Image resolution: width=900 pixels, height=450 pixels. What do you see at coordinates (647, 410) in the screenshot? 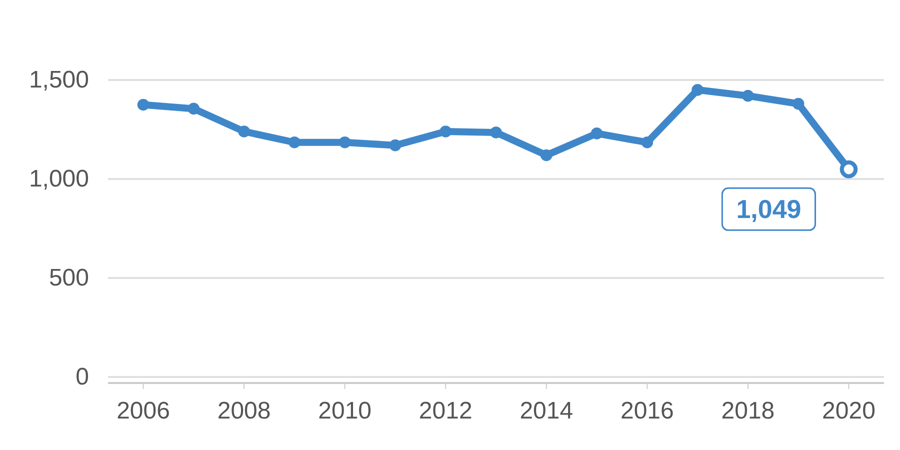
I see `x-tick-label: 2016` at bounding box center [647, 410].